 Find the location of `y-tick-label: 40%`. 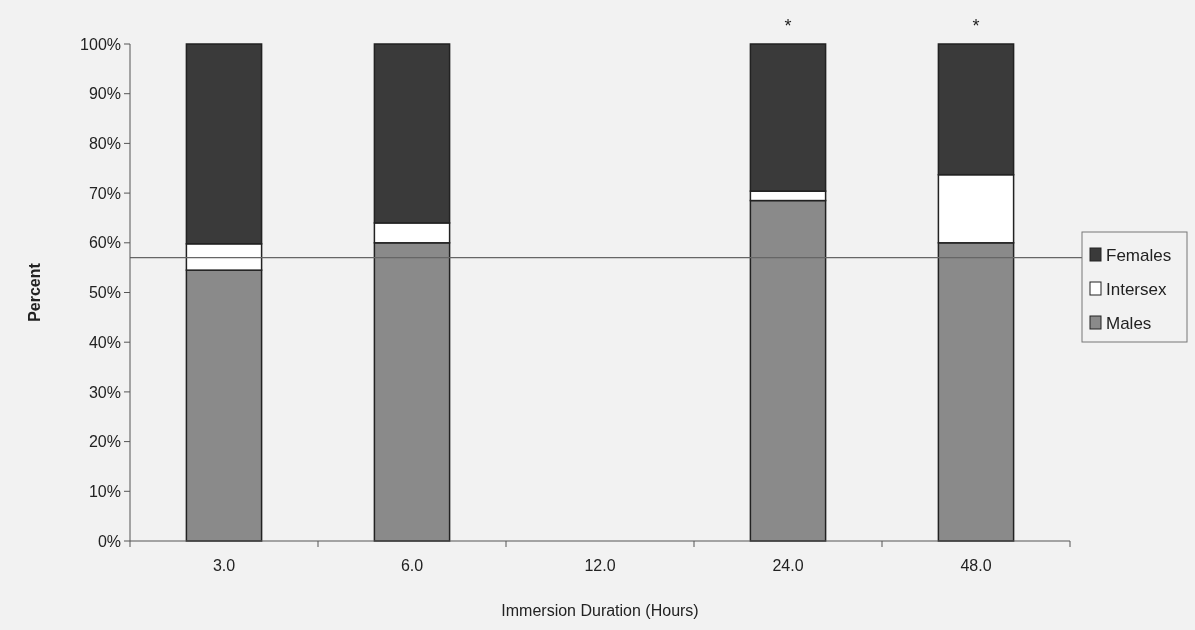

y-tick-label: 40% is located at coordinates (104, 342).